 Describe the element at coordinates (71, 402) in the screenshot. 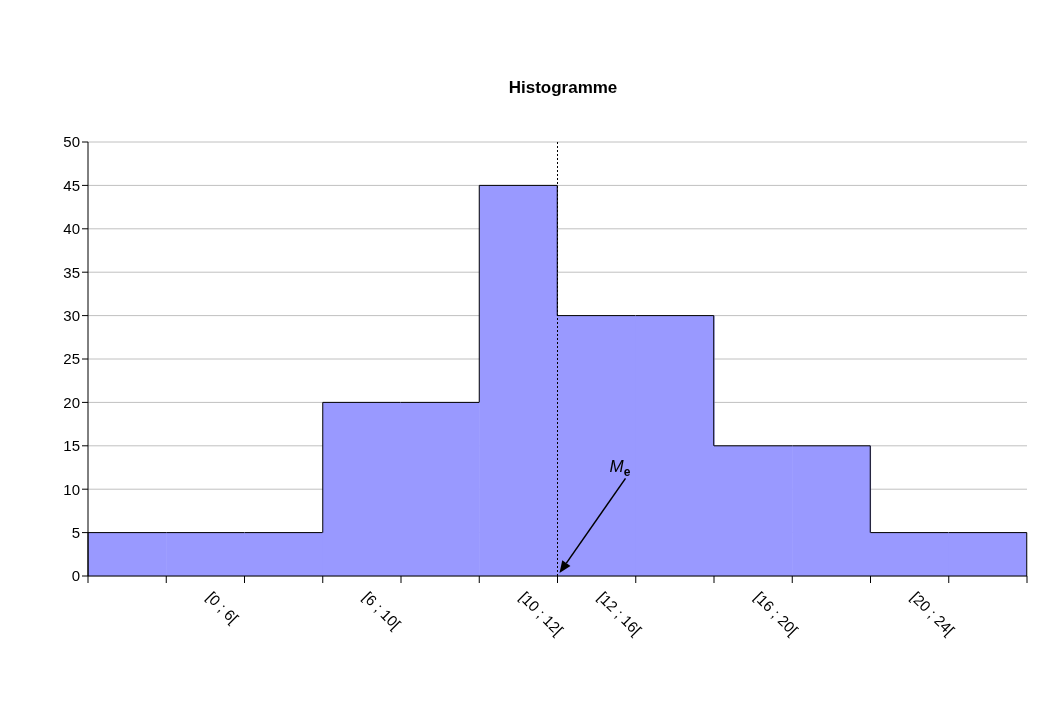

I see `y-tick-label: 20` at that location.